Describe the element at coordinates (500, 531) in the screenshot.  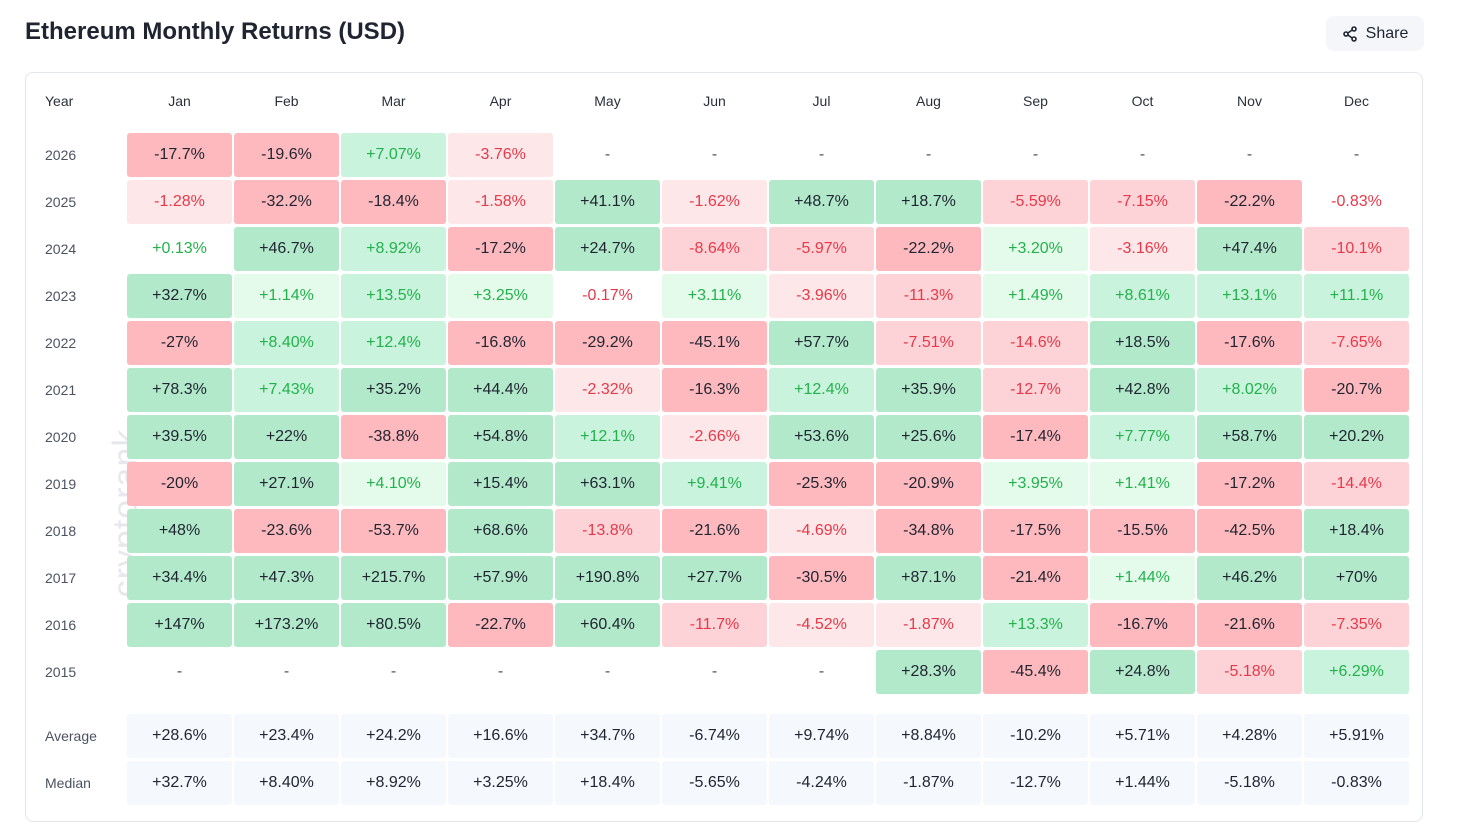
I see `return-cell: +68.6%` at that location.